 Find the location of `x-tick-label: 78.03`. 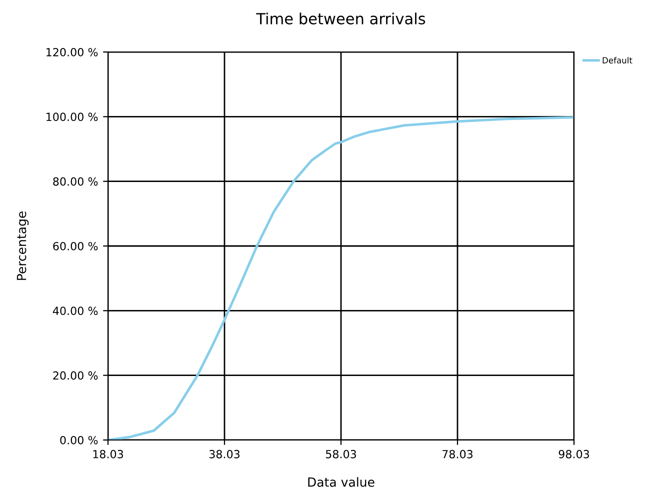

x-tick-label: 78.03 is located at coordinates (457, 454).